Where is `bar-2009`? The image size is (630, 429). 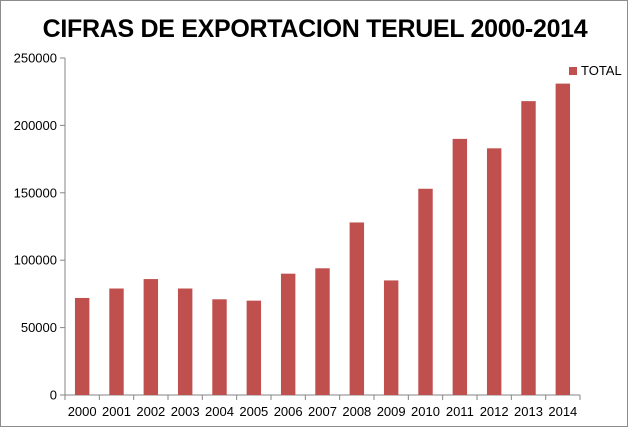
bar-2009 is located at coordinates (391, 337).